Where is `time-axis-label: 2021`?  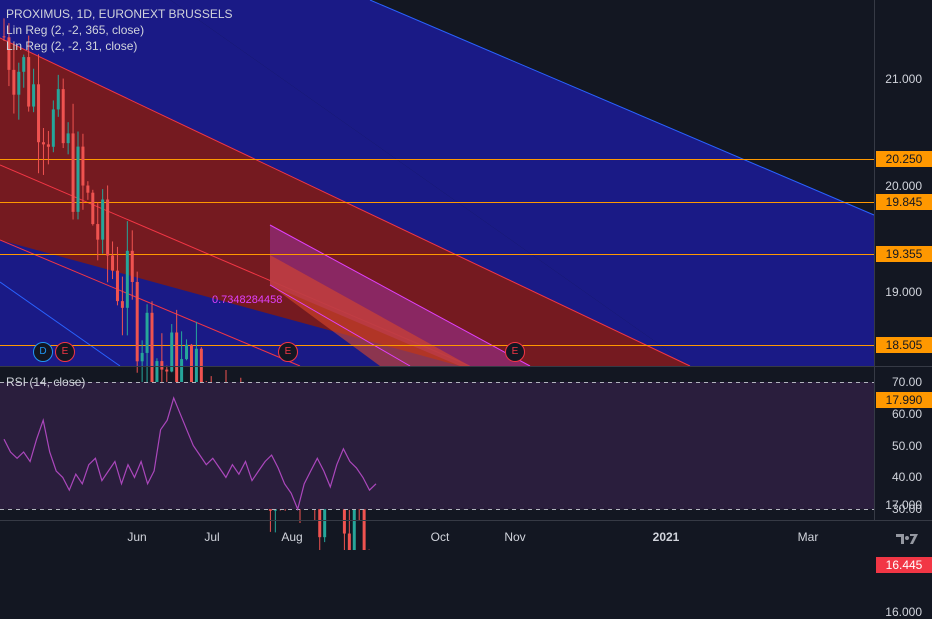 time-axis-label: 2021 is located at coordinates (666, 537).